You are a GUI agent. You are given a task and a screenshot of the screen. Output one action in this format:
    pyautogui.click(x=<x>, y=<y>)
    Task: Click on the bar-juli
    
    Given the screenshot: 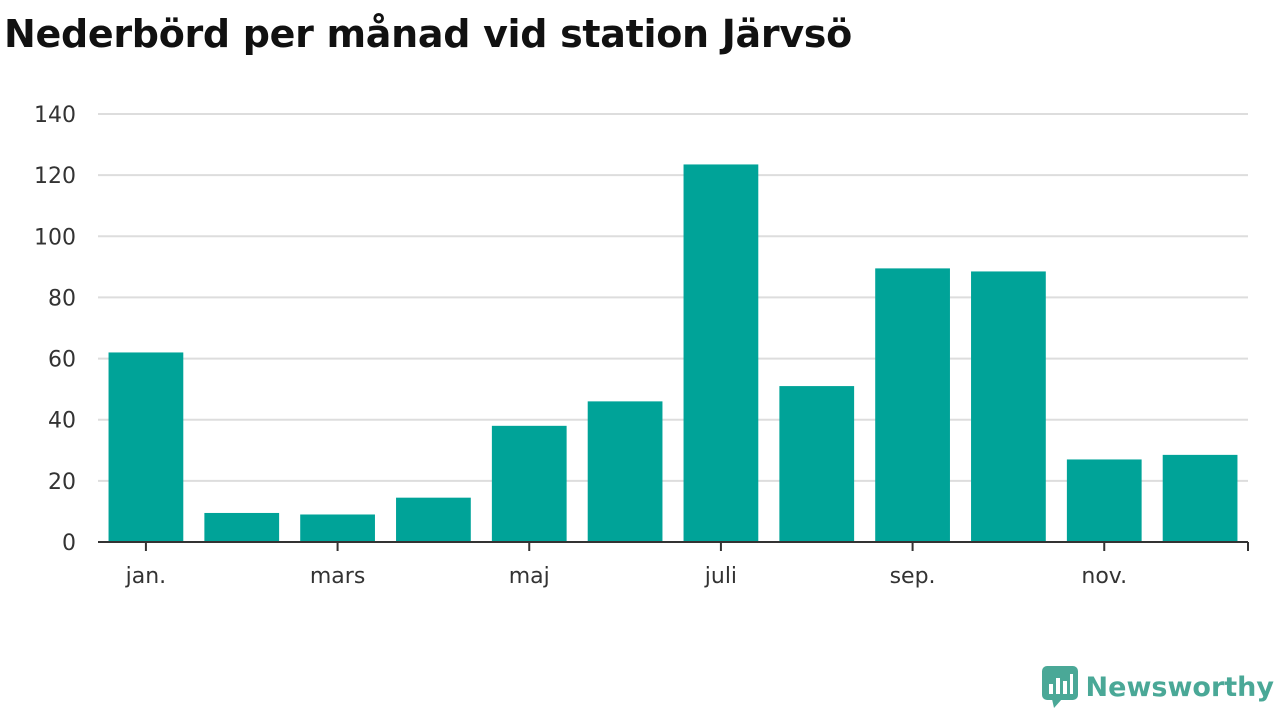 What is the action you would take?
    pyautogui.click(x=721, y=353)
    